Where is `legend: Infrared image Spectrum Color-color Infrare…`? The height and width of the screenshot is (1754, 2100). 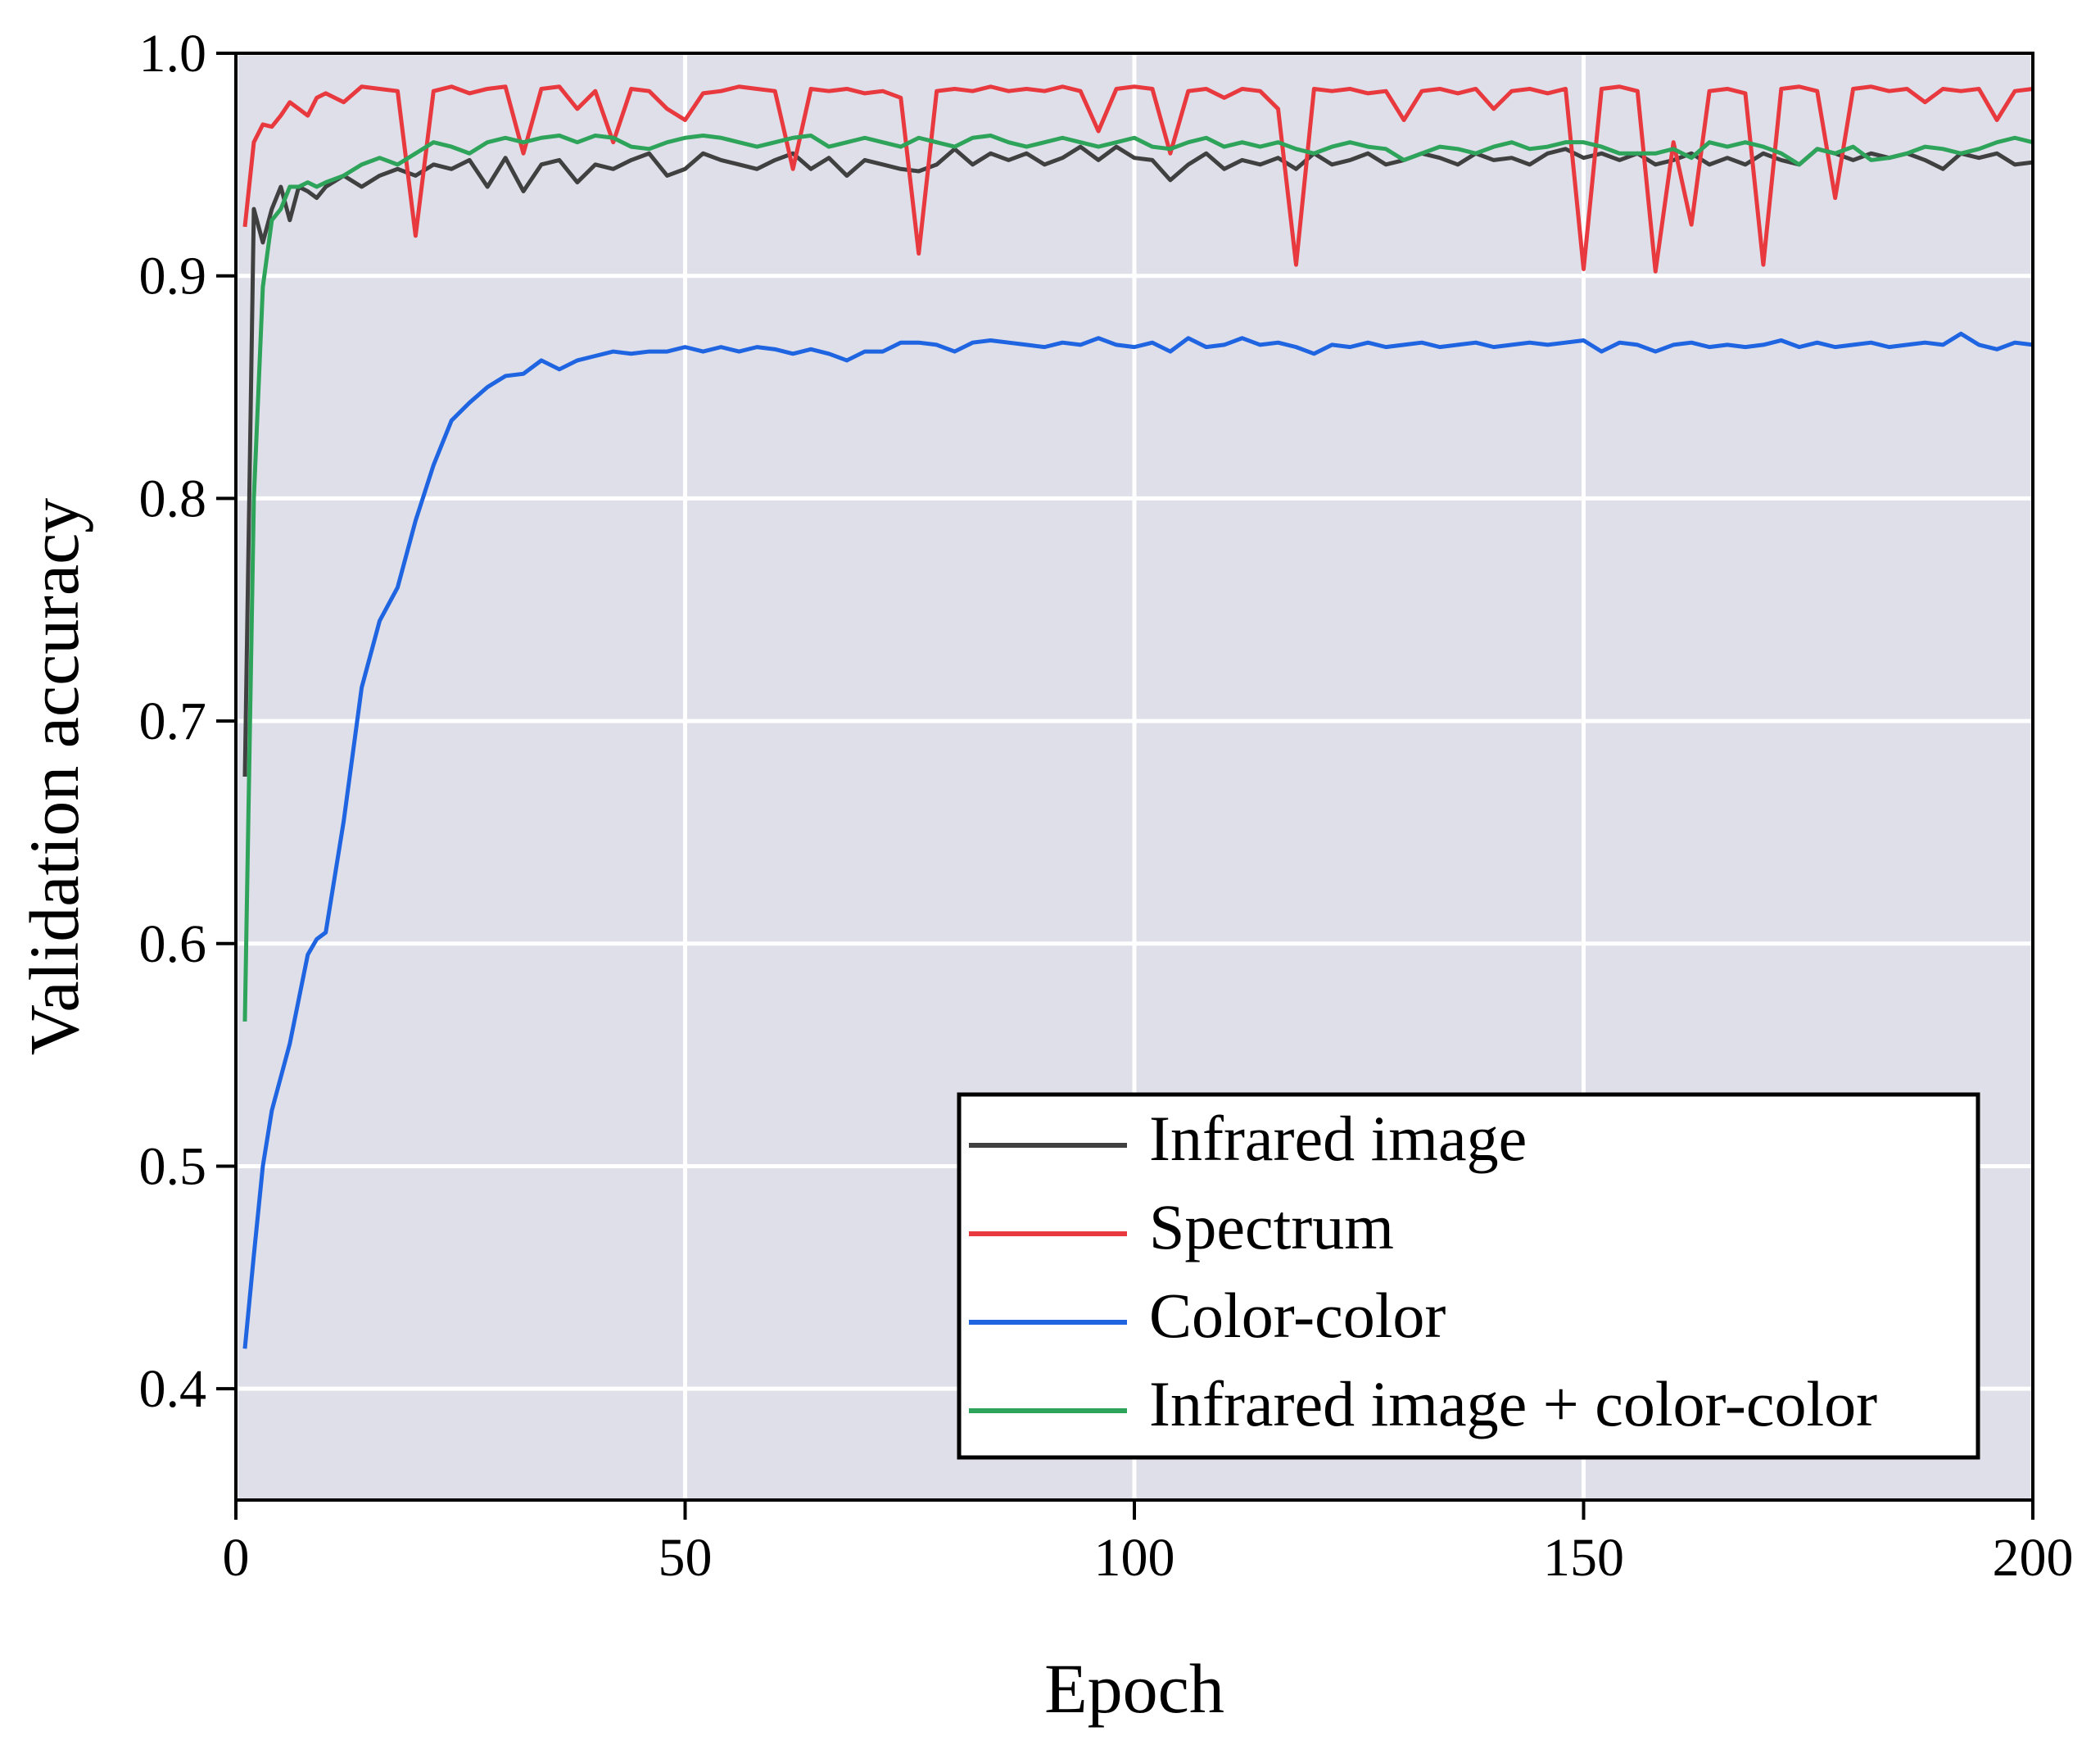 legend: Infrared image Spectrum Color-color Infrare… is located at coordinates (1469, 1276).